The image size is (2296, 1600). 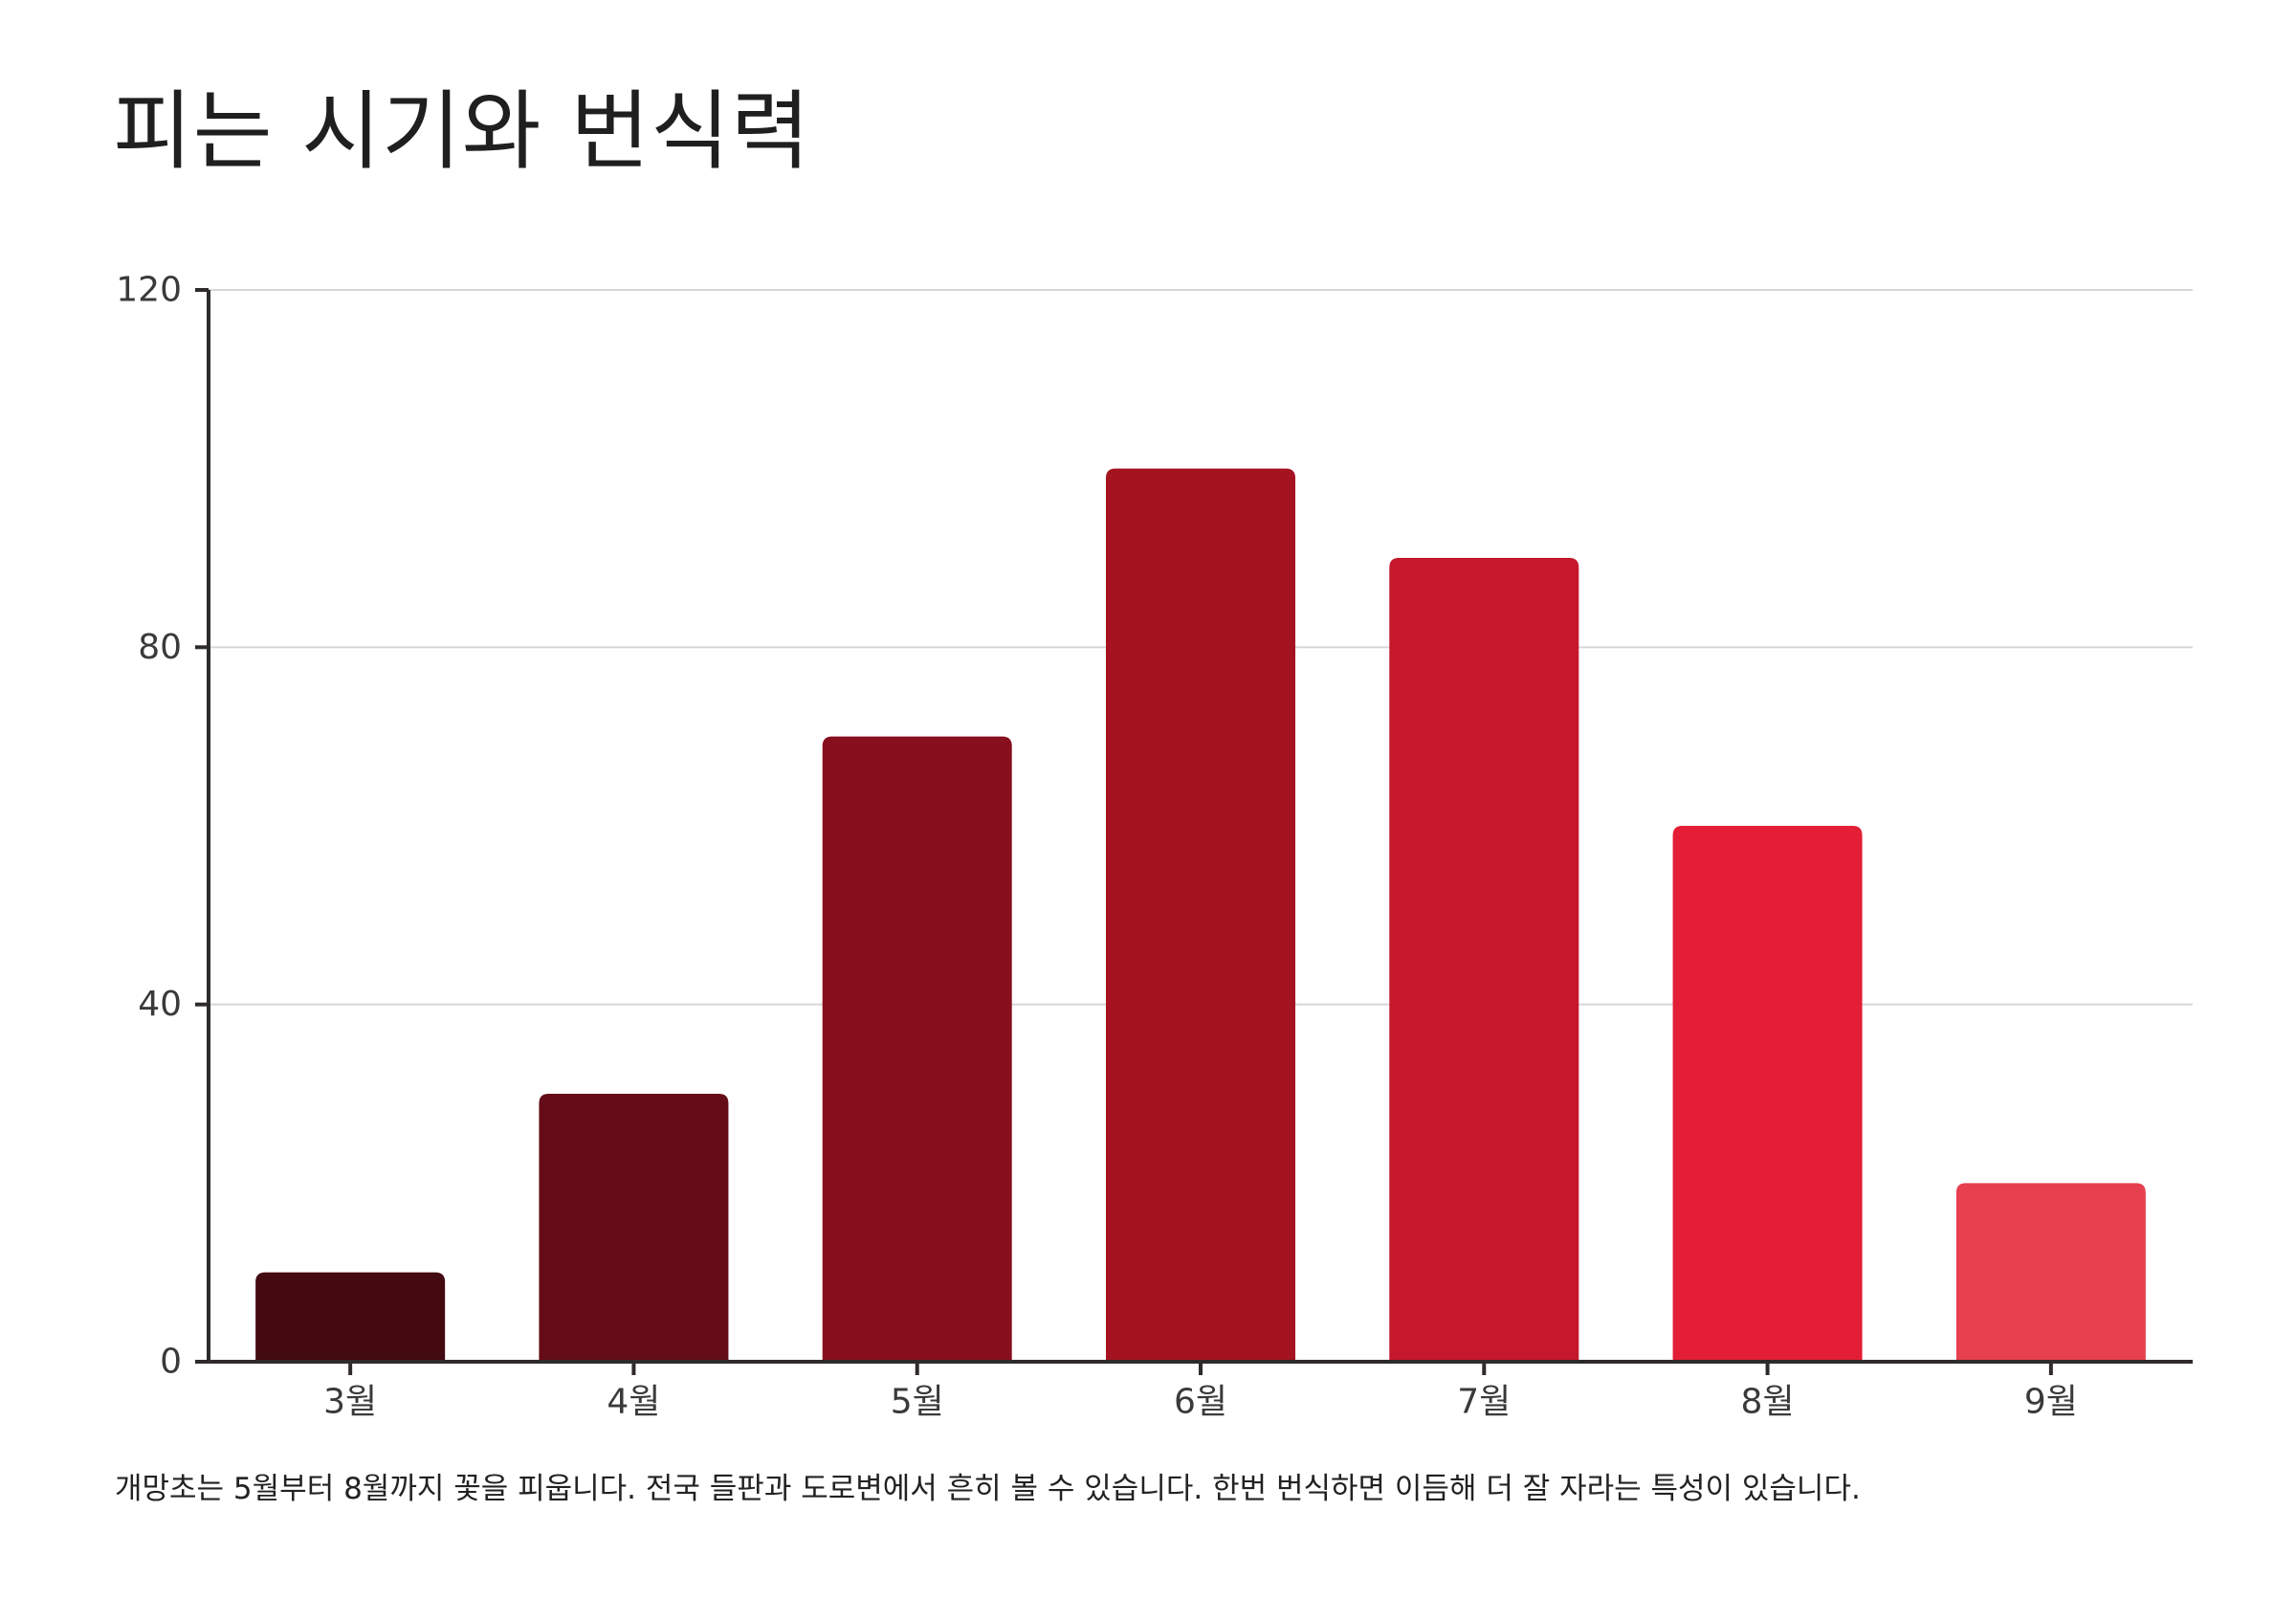 I want to click on y-tick-label: 80, so click(x=160, y=647).